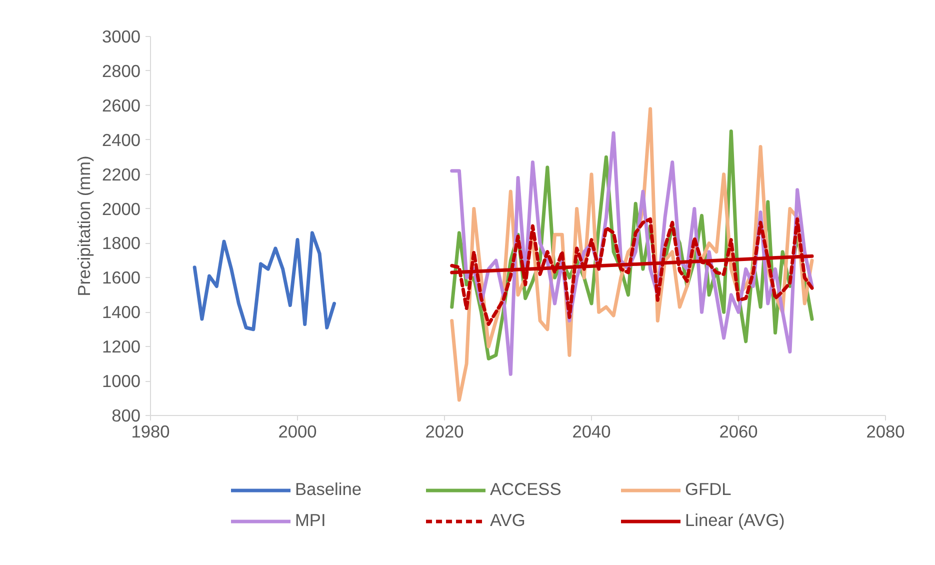 The image size is (935, 565). What do you see at coordinates (121, 346) in the screenshot?
I see `y-tick-label: 1200` at bounding box center [121, 346].